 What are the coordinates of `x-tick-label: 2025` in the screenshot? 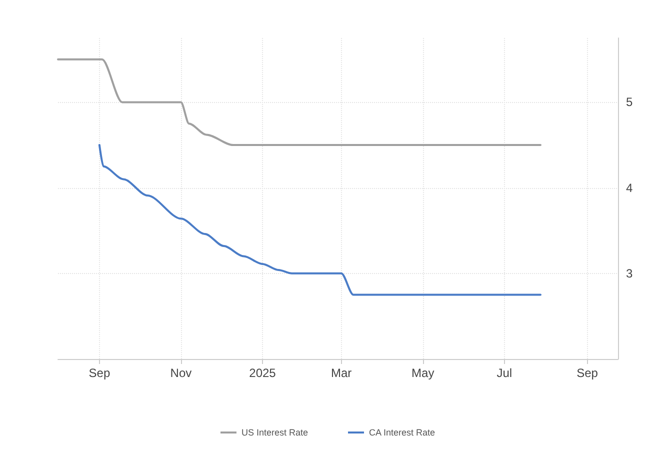 It's located at (262, 373).